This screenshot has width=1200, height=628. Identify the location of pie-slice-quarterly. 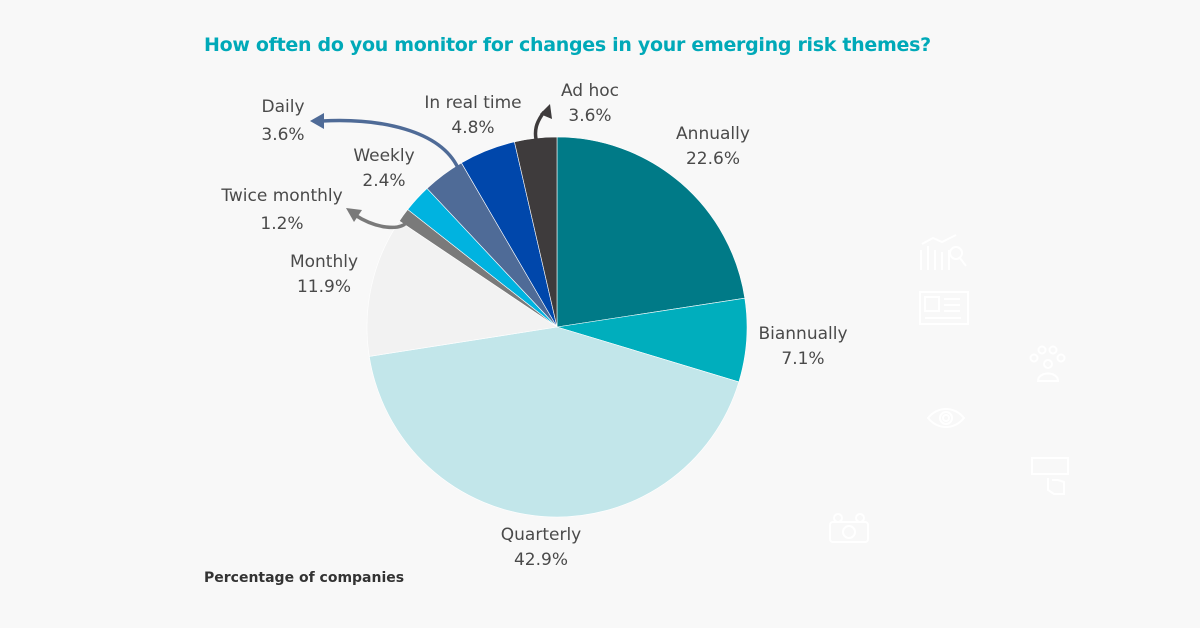
(554, 422).